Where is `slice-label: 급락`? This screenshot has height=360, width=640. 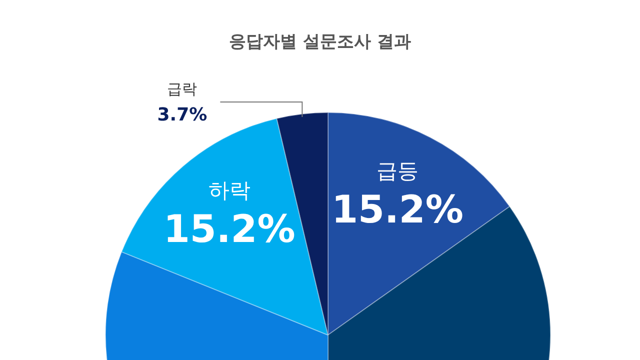 slice-label: 급락 is located at coordinates (182, 89).